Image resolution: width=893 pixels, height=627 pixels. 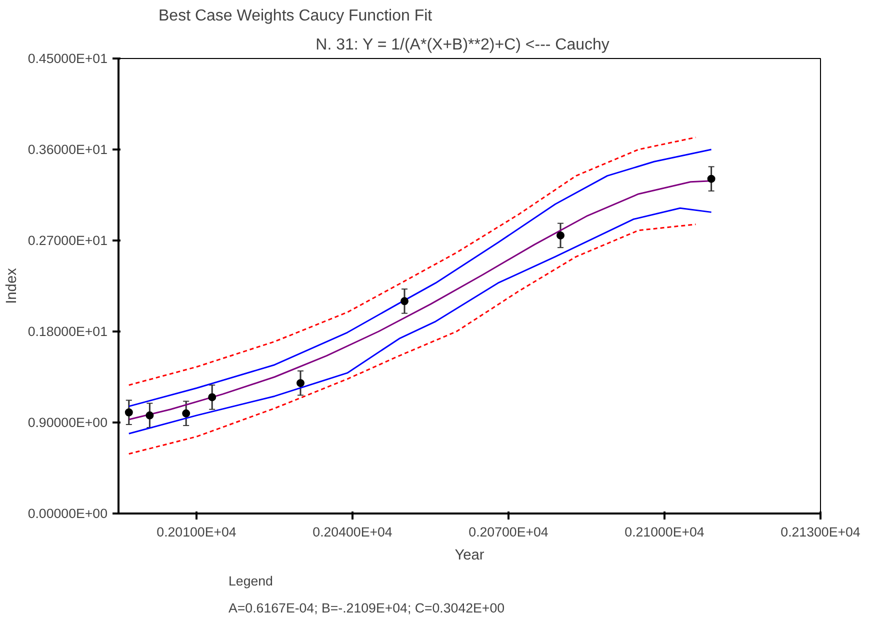 I want to click on x-tick-label: 0.21300E+04, so click(x=820, y=532).